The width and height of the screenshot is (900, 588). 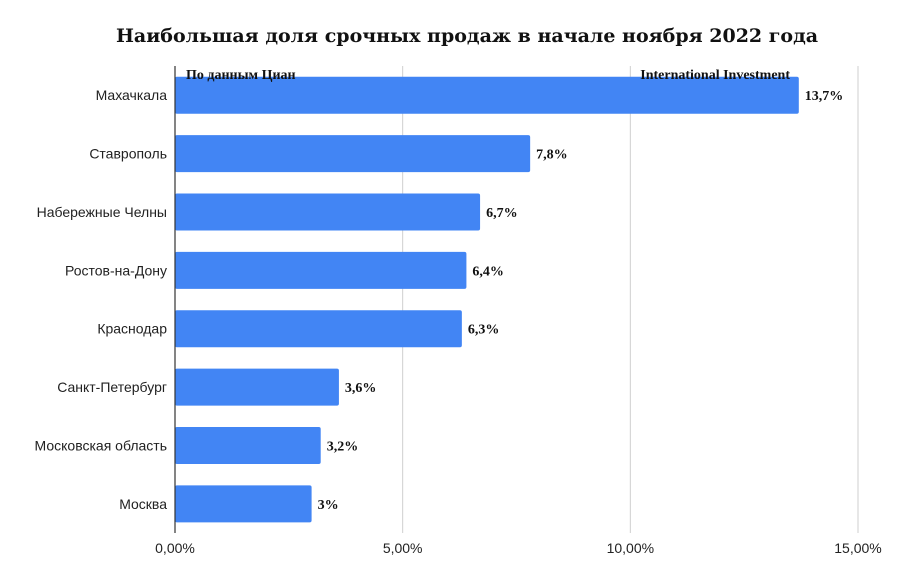 I want to click on source-note-right: International Investment, so click(x=715, y=75).